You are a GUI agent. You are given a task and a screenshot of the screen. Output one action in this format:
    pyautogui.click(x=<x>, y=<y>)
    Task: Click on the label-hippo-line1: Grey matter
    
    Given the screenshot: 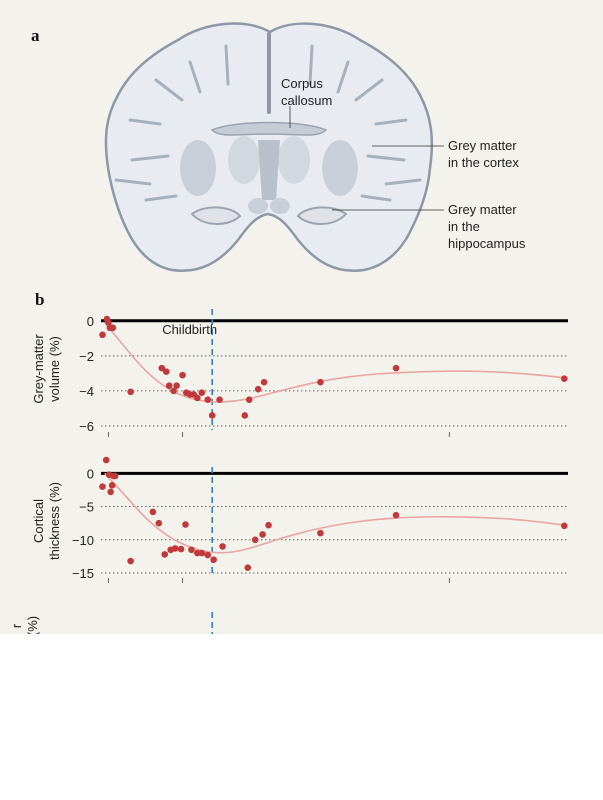 What is the action you would take?
    pyautogui.click(x=482, y=209)
    